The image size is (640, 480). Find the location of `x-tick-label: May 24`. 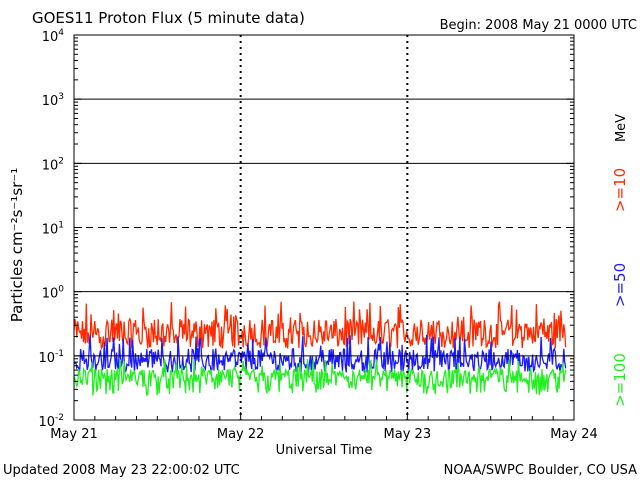

x-tick-label: May 24 is located at coordinates (574, 434).